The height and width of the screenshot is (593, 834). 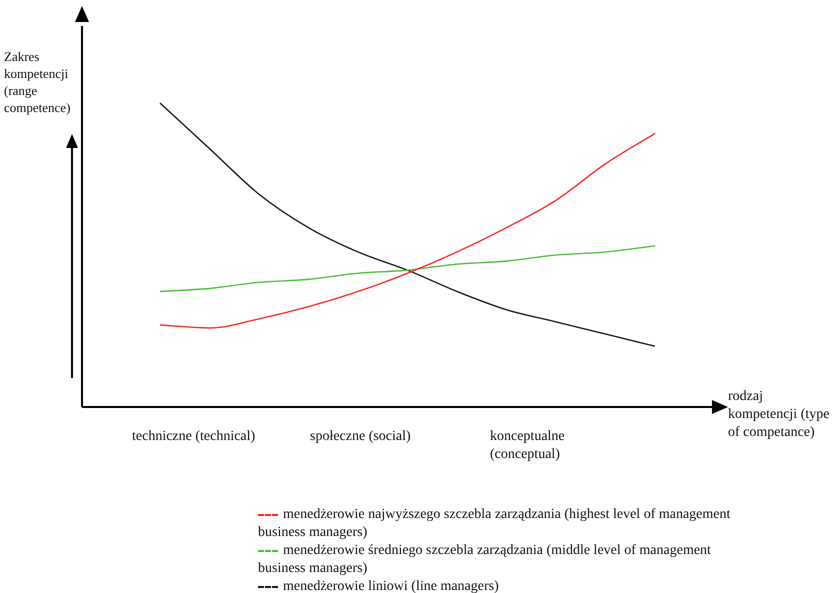 I want to click on legend-label: menedżerowie średniego szczebla zarządzania (middle level of management business managers), so click(x=485, y=560).